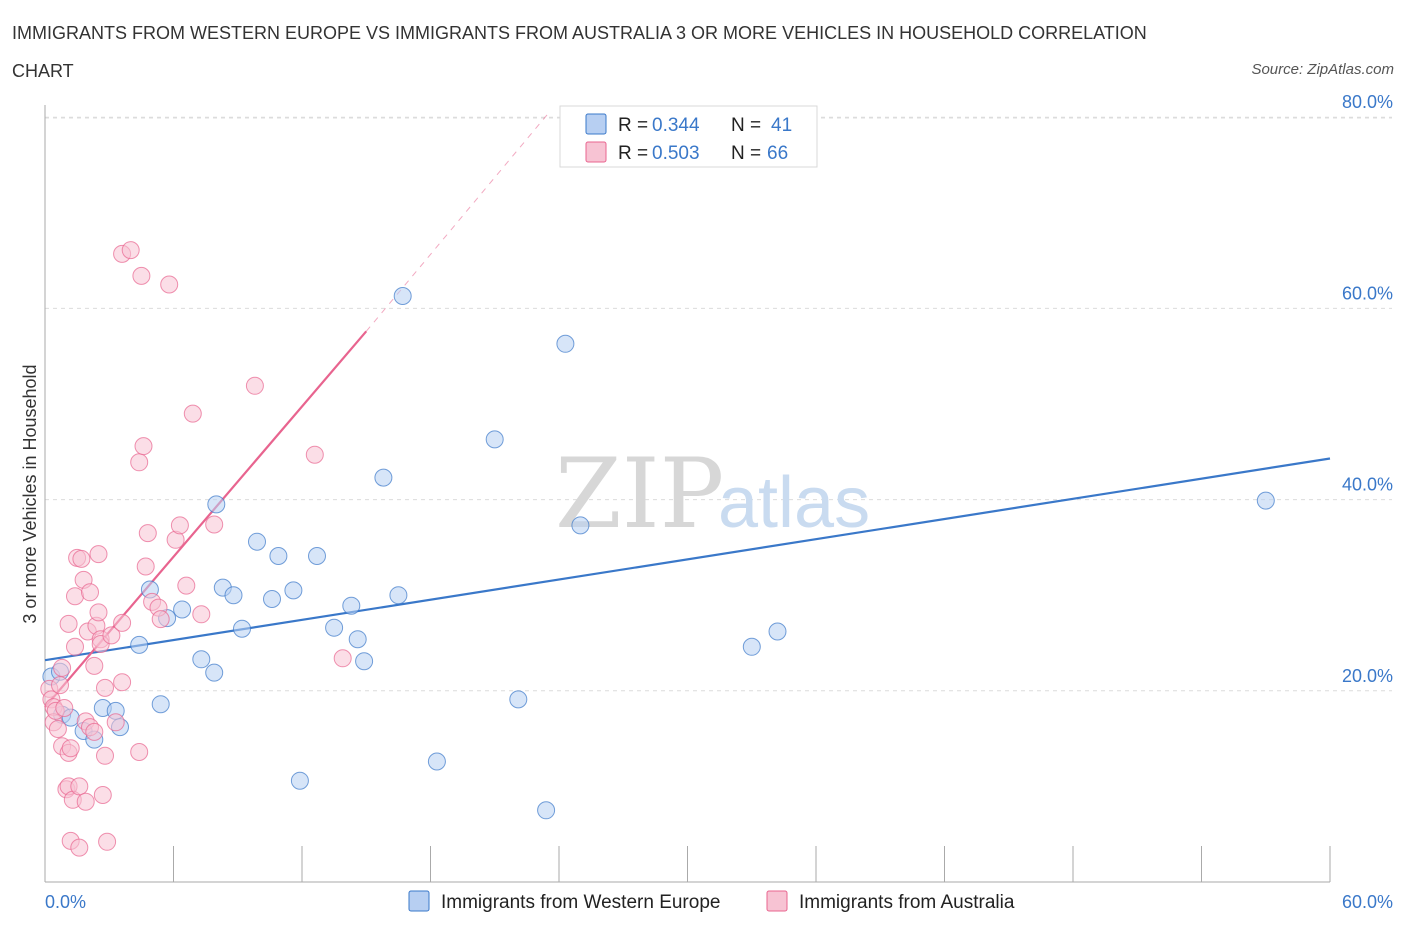 This screenshot has height=930, width=1406. I want to click on stats-legend: R = 0.344 N = 41 R = 0.503 N = 66, so click(688, 136).